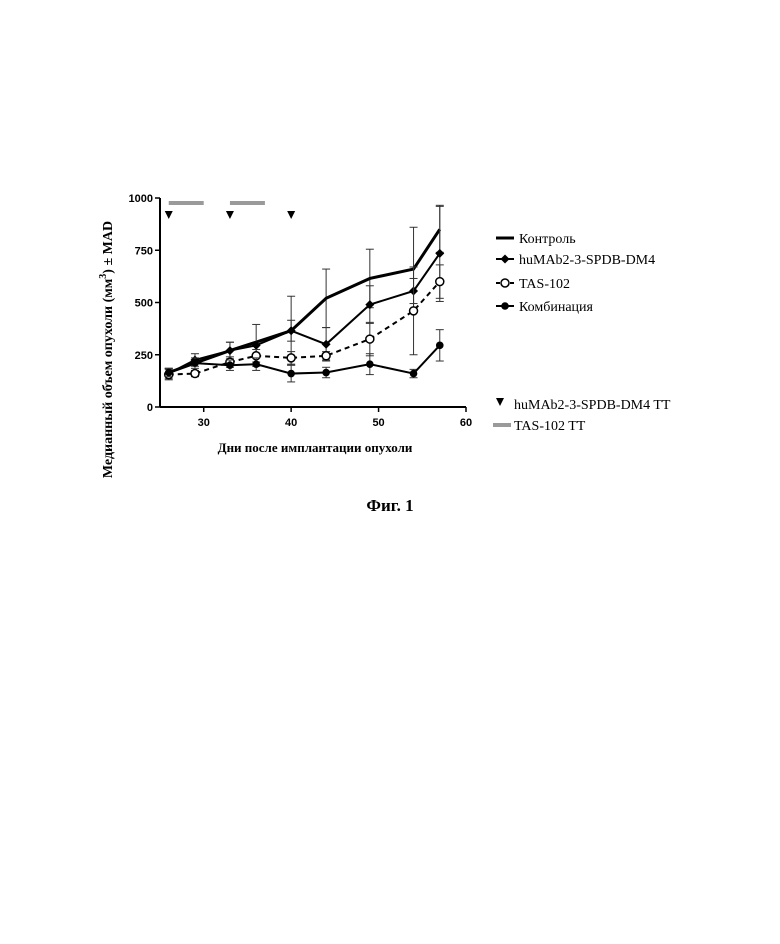 The height and width of the screenshot is (944, 780). I want to click on series-group, so click(304, 293).